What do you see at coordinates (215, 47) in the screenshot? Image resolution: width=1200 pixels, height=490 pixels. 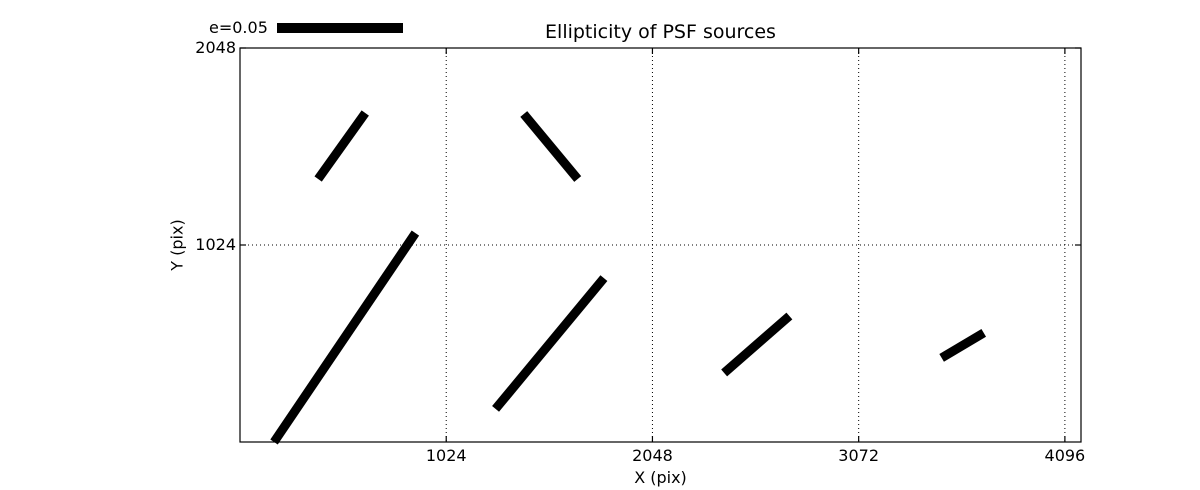 I see `y-tick-label: 2048` at bounding box center [215, 47].